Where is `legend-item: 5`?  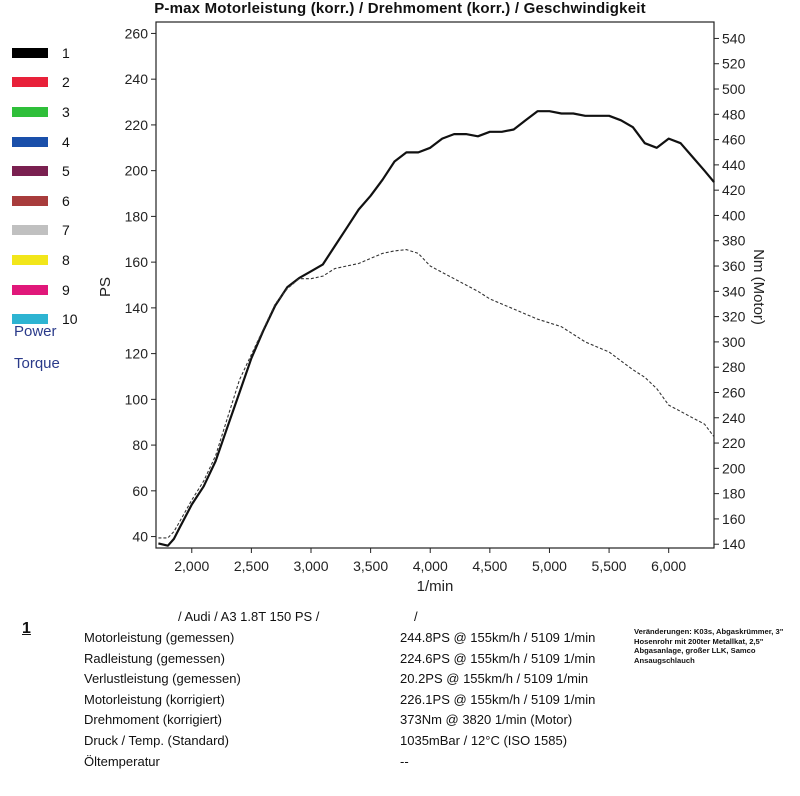 legend-item: 5 is located at coordinates (45, 171).